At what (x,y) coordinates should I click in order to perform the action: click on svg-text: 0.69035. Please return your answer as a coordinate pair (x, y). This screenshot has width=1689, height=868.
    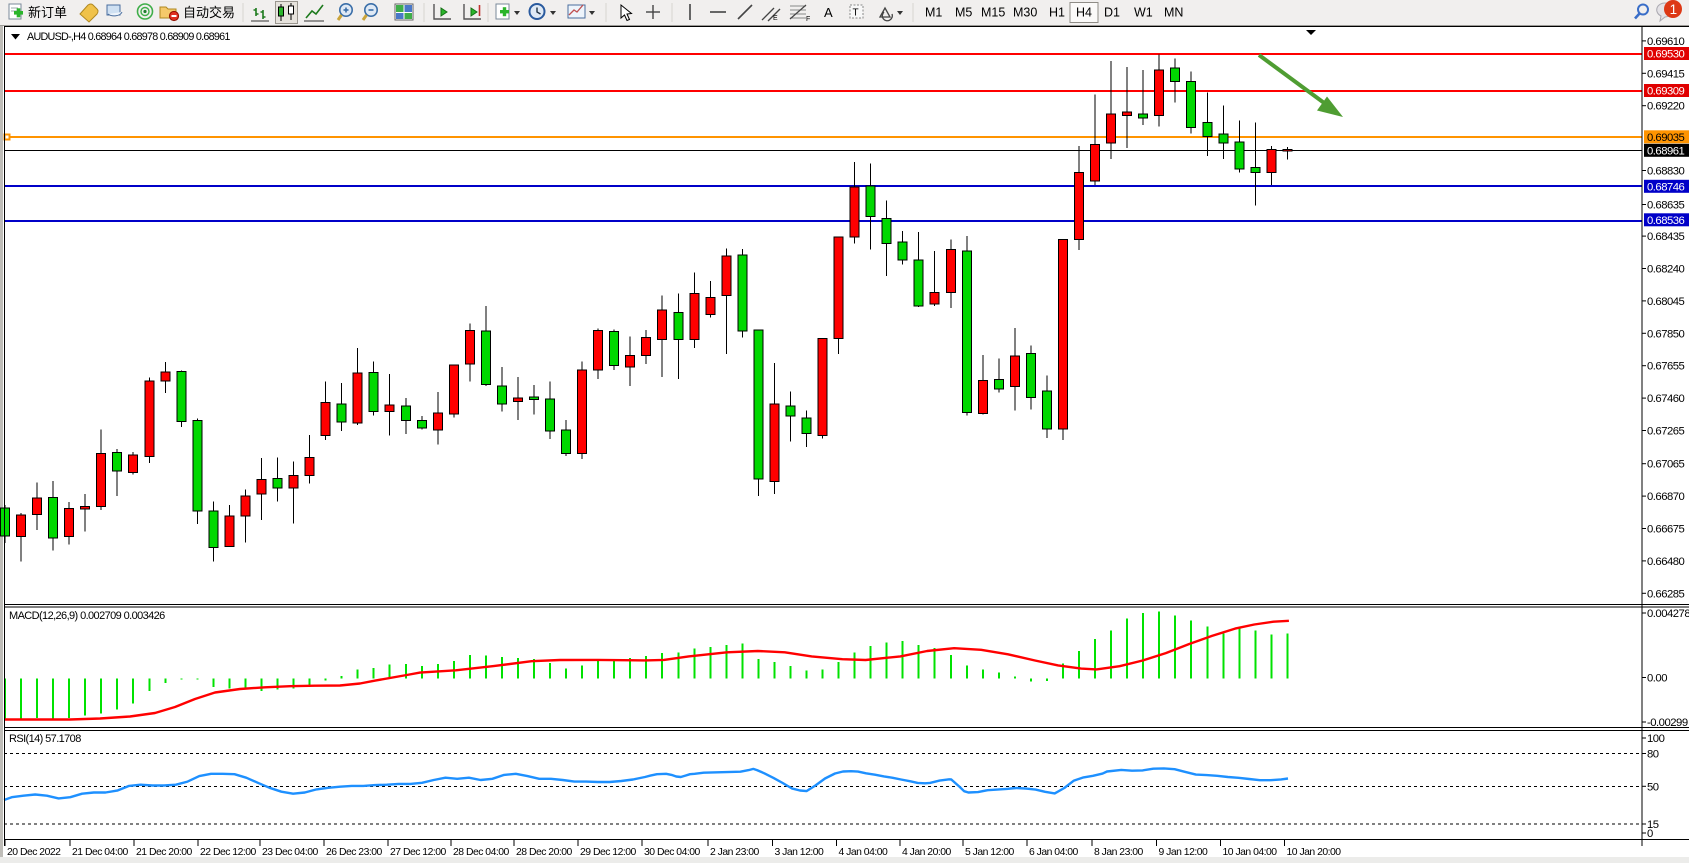
    Looking at the image, I should click on (1666, 138).